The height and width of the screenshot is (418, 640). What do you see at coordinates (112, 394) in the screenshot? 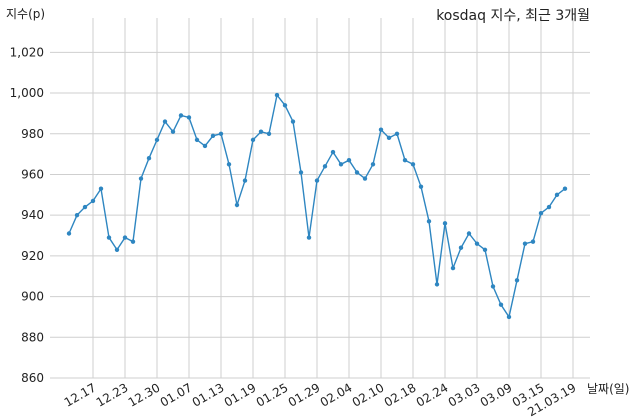
I see `x-tick-label: 12.23` at bounding box center [112, 394].